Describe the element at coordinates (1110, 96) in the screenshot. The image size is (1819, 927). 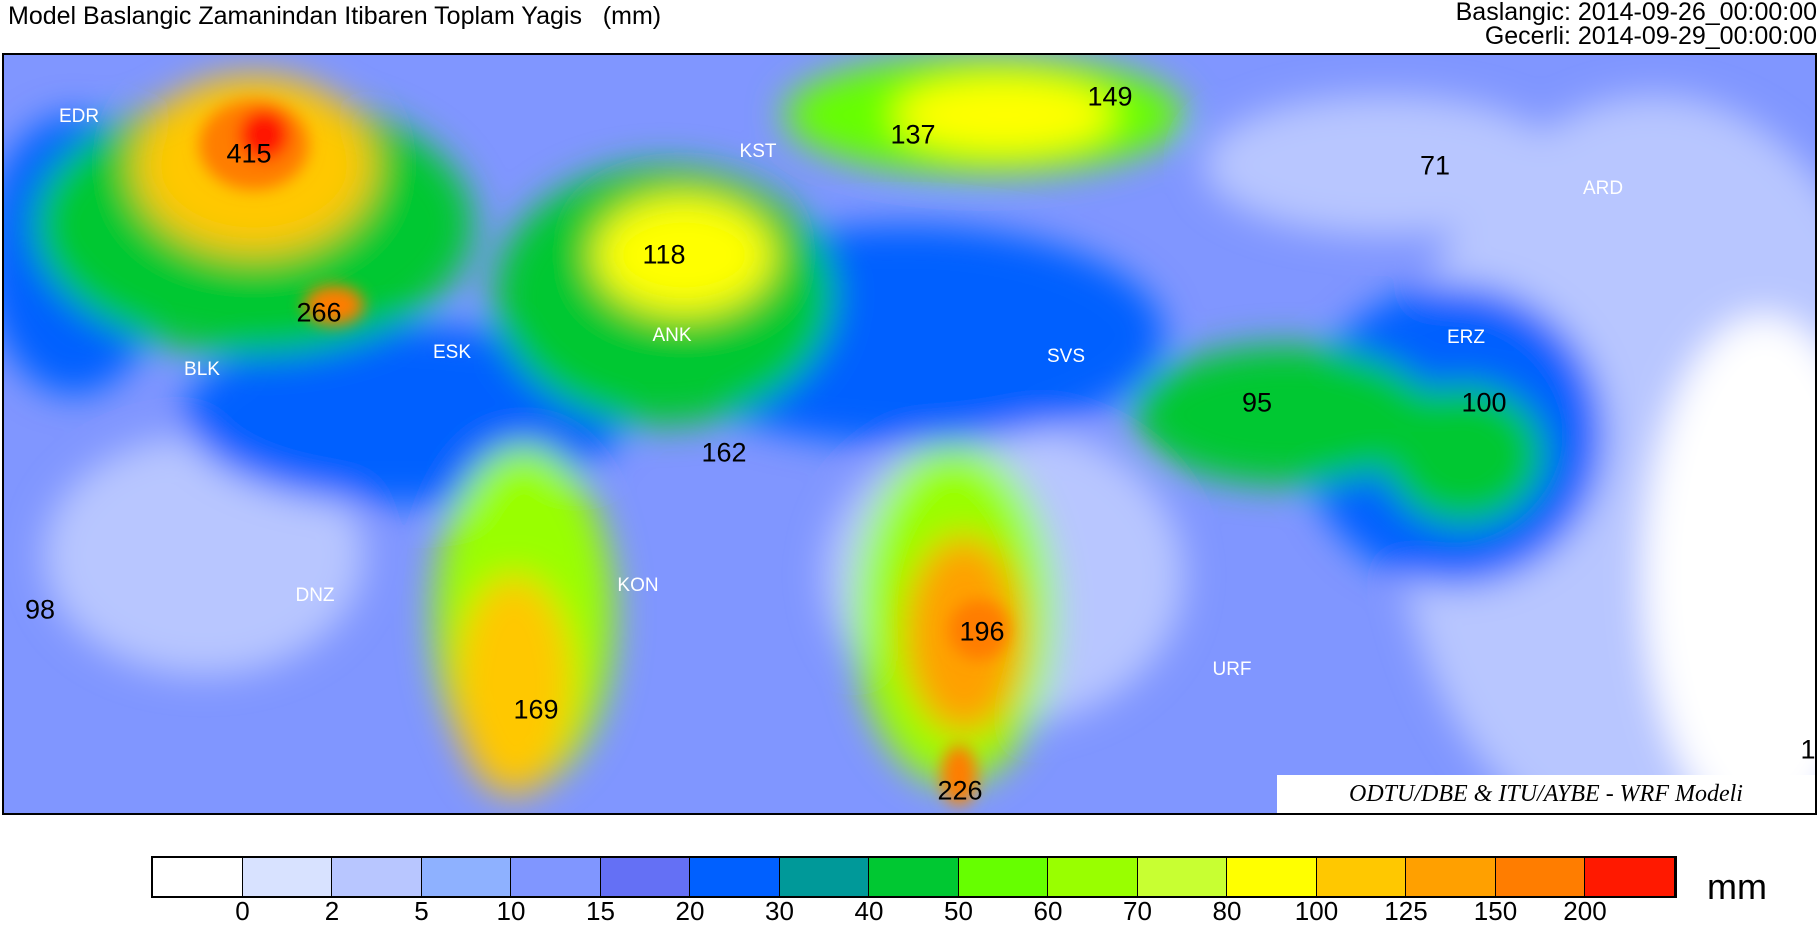
I see `max-value: 149` at that location.